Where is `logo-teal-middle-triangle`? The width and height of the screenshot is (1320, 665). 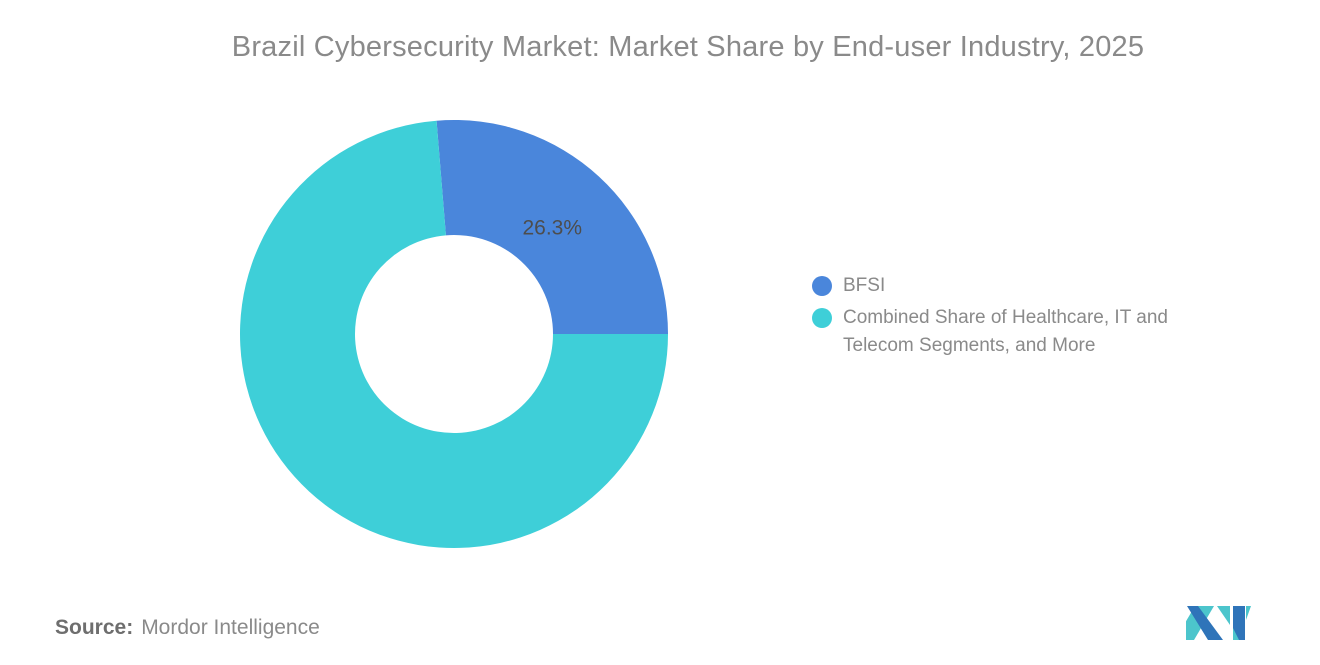 logo-teal-middle-triangle is located at coordinates (1223, 615).